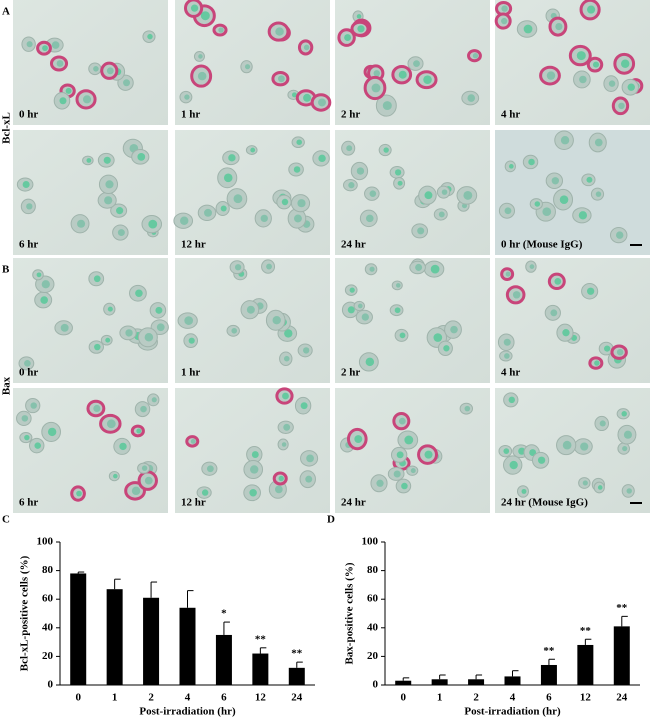 Image resolution: width=650 pixels, height=718 pixels. What do you see at coordinates (376, 685) in the screenshot?
I see `y-tick-label: 0` at bounding box center [376, 685].